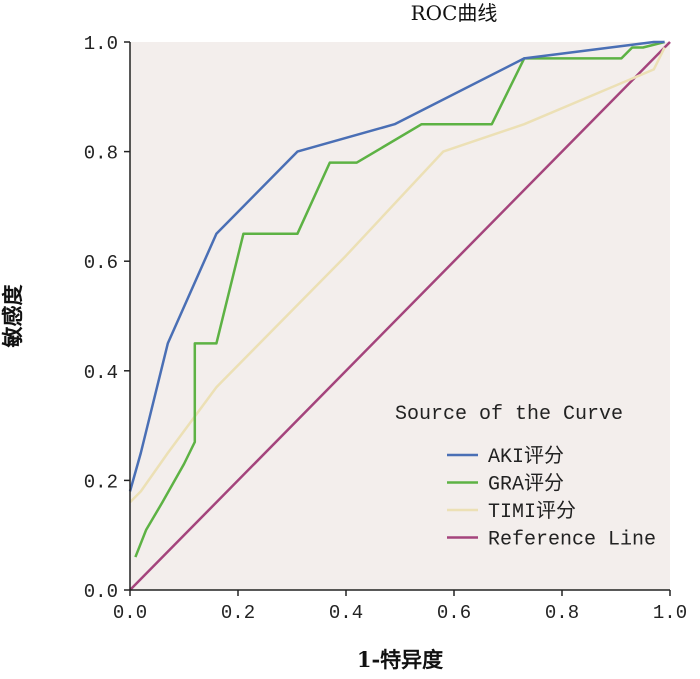 The height and width of the screenshot is (679, 700). What do you see at coordinates (454, 613) in the screenshot?
I see `x-tick-label: 0.6` at bounding box center [454, 613].